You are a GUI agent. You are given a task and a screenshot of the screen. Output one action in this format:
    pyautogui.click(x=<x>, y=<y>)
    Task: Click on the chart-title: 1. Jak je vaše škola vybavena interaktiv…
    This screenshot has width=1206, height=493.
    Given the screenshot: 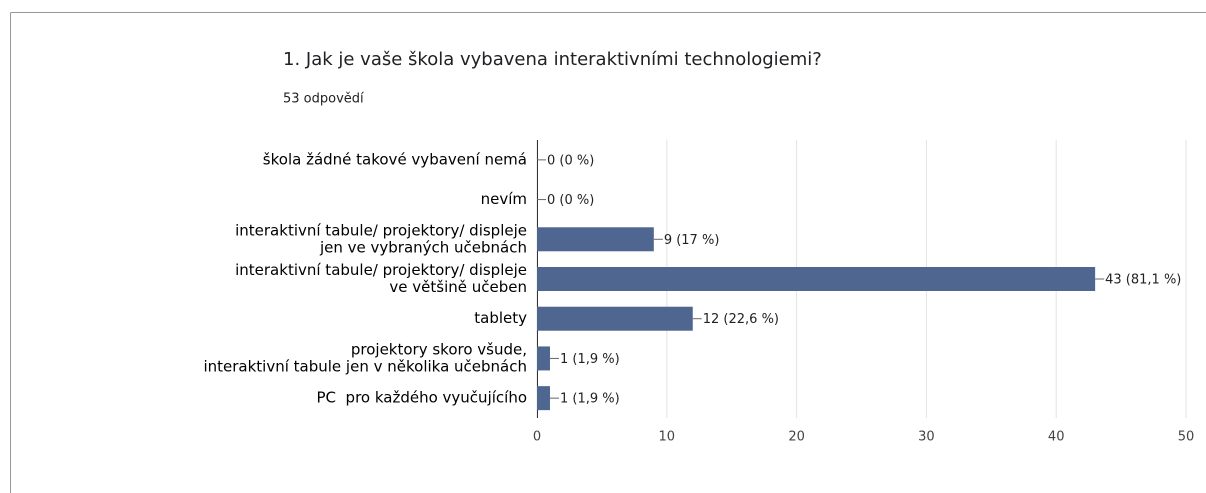 What is the action you would take?
    pyautogui.click(x=552, y=59)
    